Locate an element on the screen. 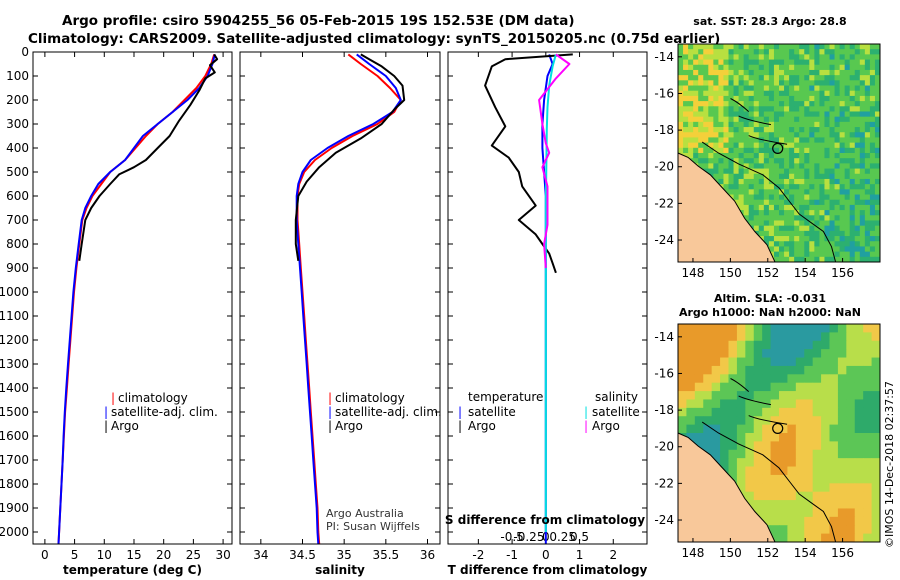 The width and height of the screenshot is (900, 580). depth-tick-label: 800 is located at coordinates (17, 244).